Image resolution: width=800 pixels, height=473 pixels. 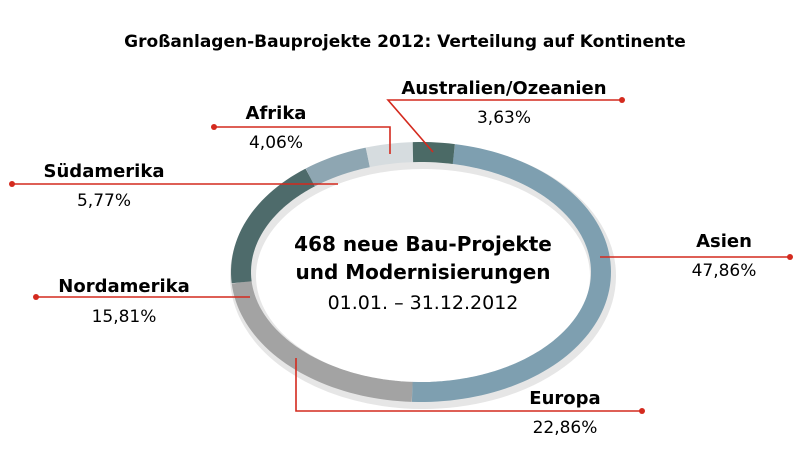 I want to click on slice-value-asien: 47,86%, so click(x=724, y=271).